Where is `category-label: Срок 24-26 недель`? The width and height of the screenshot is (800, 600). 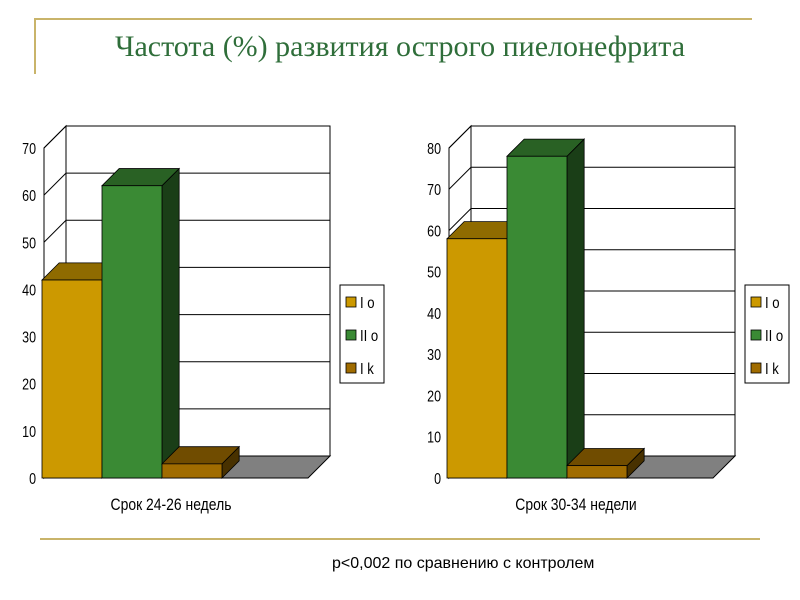 category-label: Срок 24-26 недель is located at coordinates (171, 505).